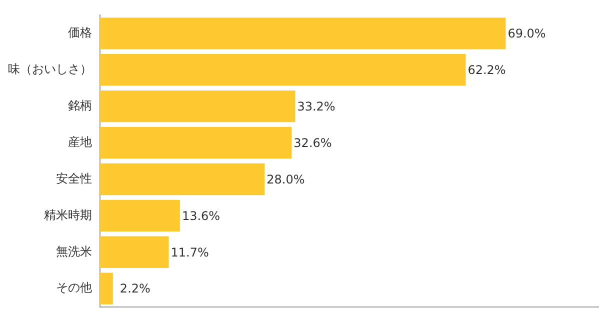 This screenshot has height=322, width=599. What do you see at coordinates (527, 33) in the screenshot?
I see `data-label: 69.0%` at bounding box center [527, 33].